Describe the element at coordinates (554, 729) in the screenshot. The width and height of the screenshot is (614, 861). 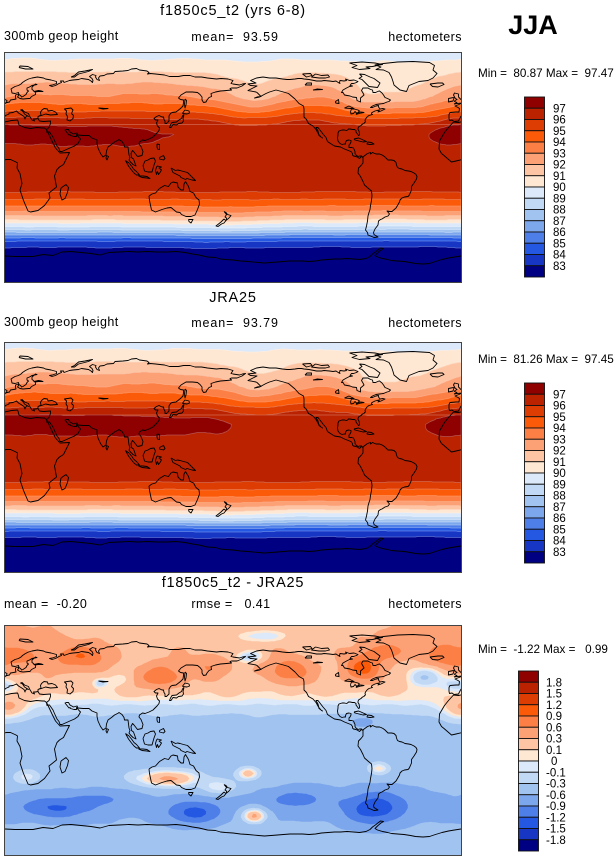
I see `svg-text: 0.6` at that location.